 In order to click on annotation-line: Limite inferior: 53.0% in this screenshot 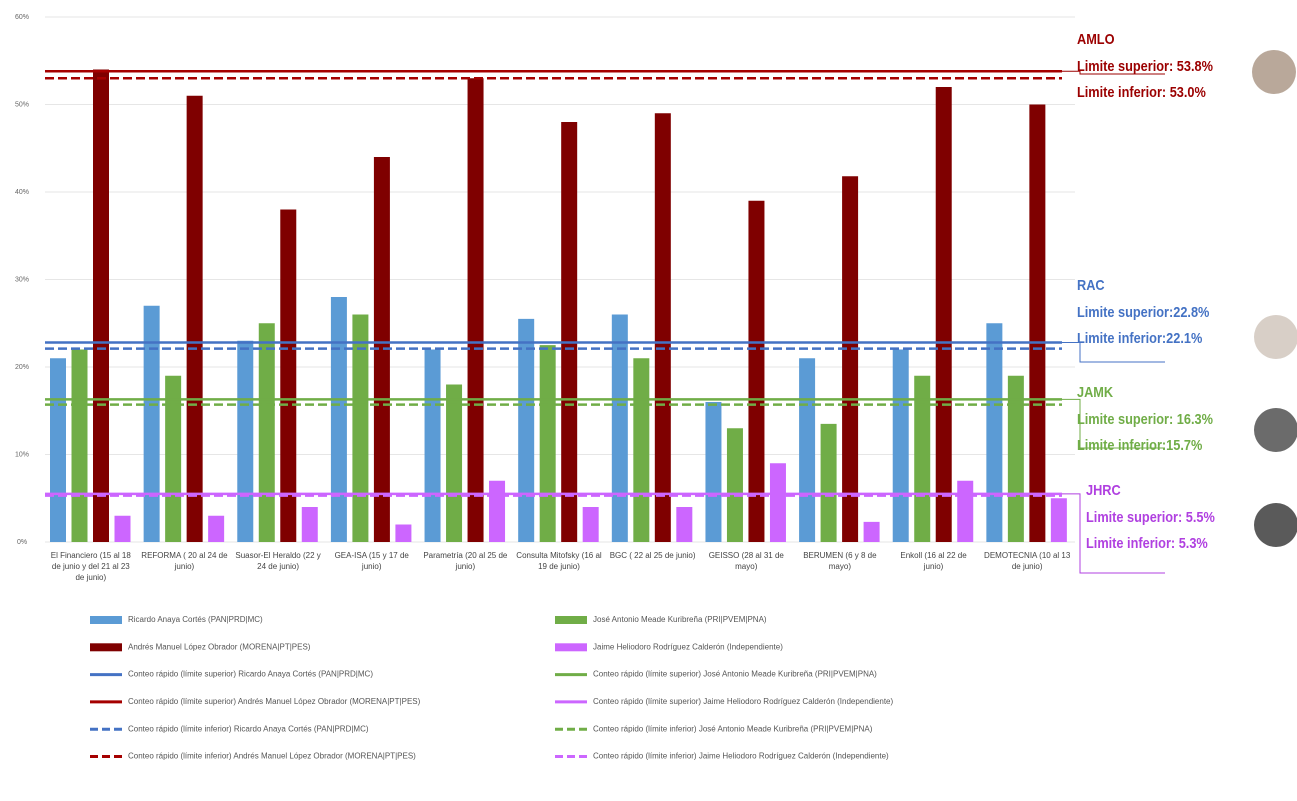, I will do `click(1141, 91)`.